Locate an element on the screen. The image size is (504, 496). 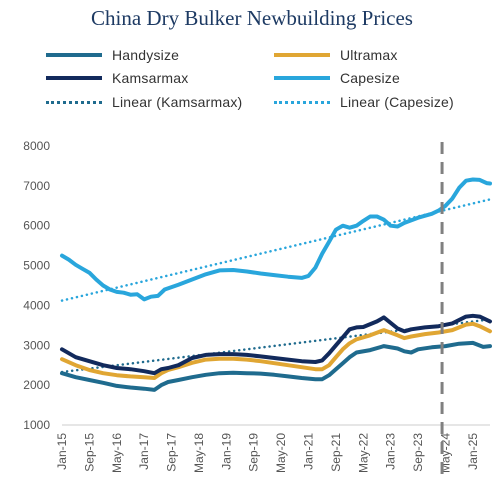
series-line-linear-kamsarmax is located at coordinates (276, 346).